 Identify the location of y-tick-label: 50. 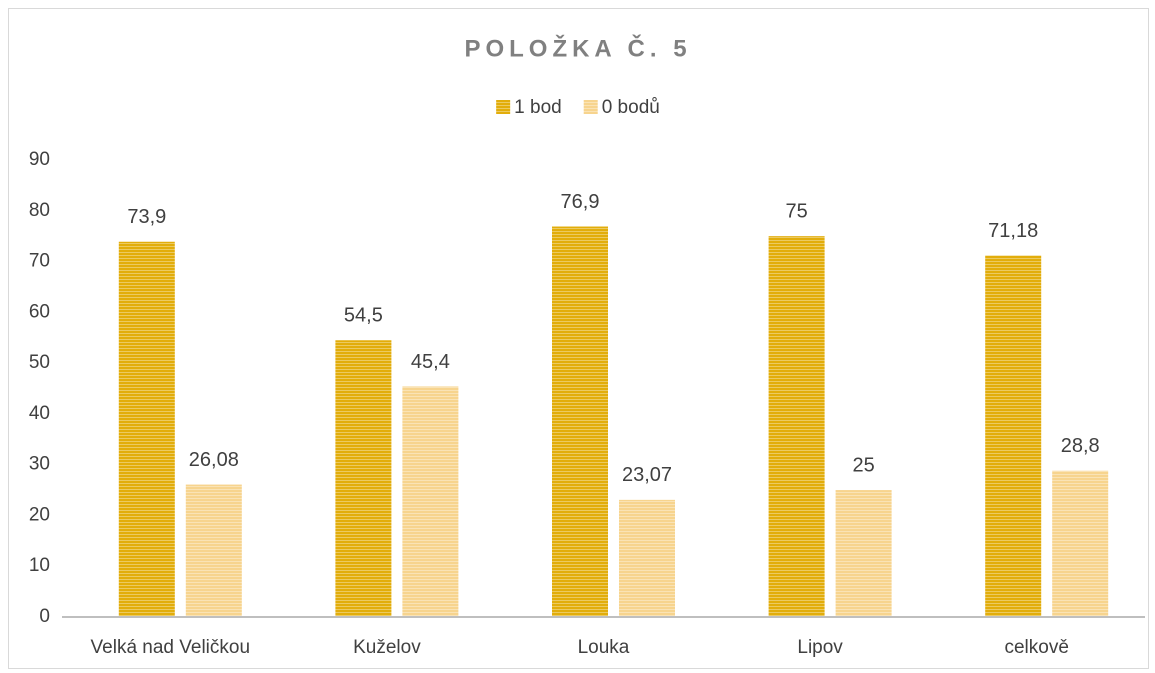
(39, 362).